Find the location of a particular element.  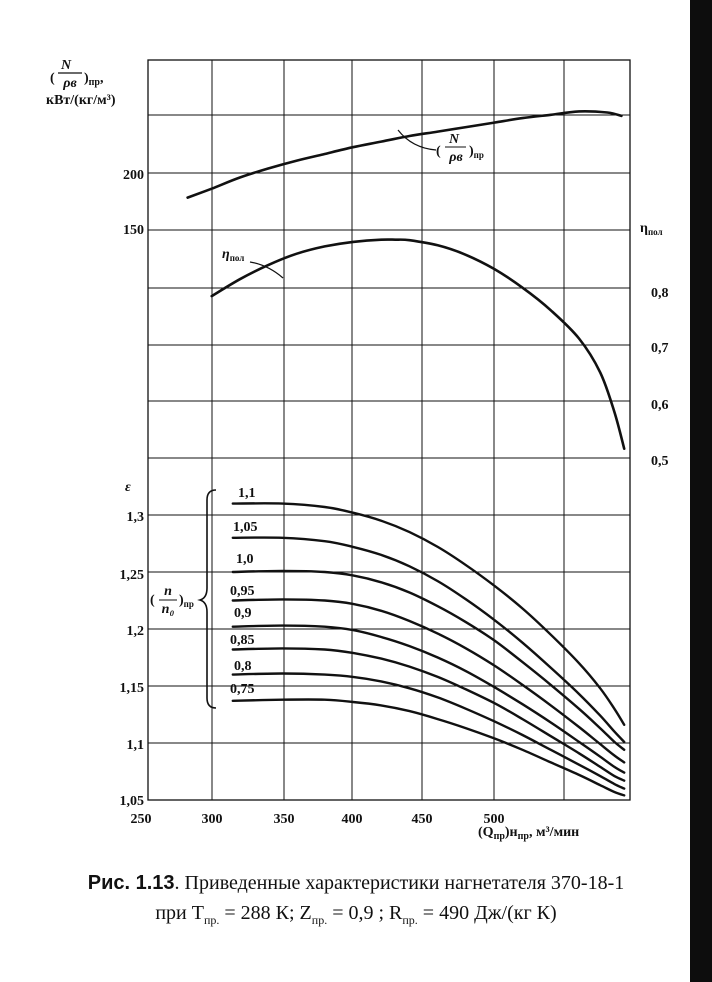

power-axis: 200 150 ( N ρв )пр, кВт/(кг/м³) is located at coordinates (95, 148).